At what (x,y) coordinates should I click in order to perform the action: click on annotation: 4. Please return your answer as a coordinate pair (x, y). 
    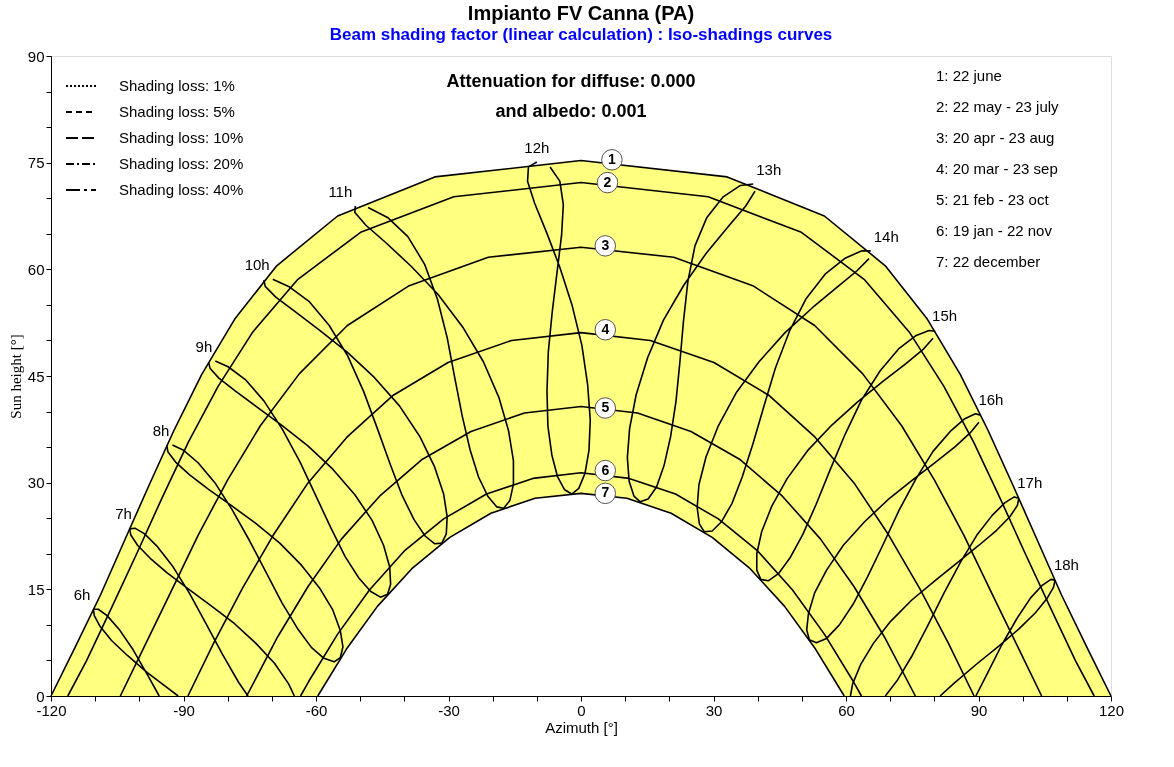
    Looking at the image, I should click on (605, 328).